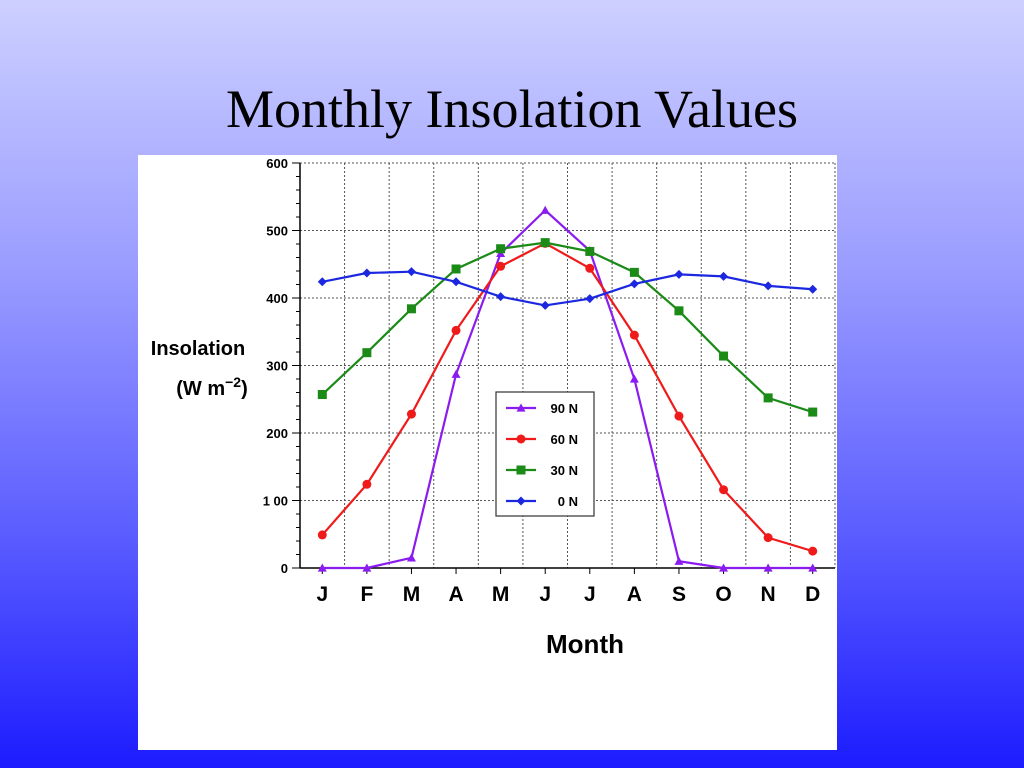 This screenshot has width=1024, height=768. I want to click on y-axis-unit-pre: (W m, so click(200, 389).